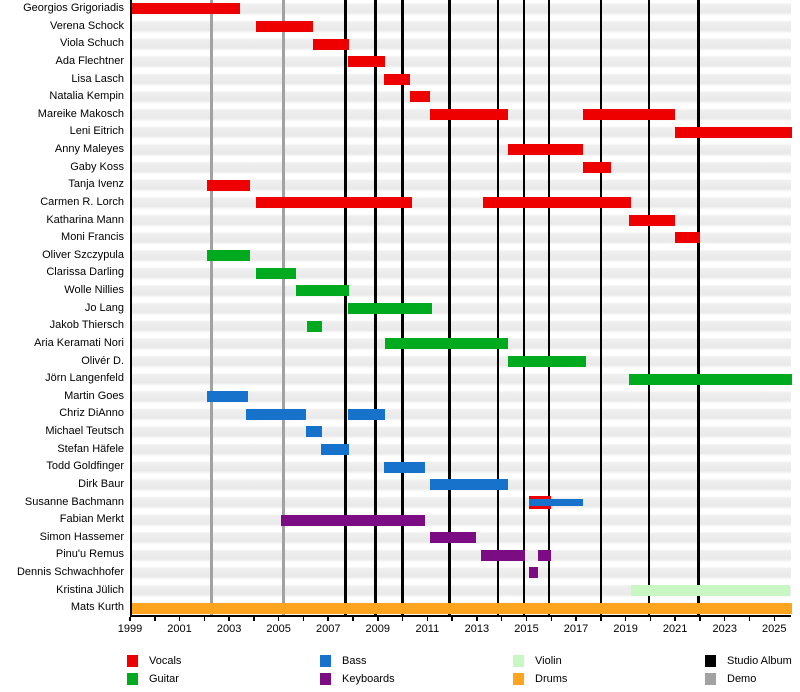  Describe the element at coordinates (325, 661) in the screenshot. I see `legend-swatch-bass` at that location.